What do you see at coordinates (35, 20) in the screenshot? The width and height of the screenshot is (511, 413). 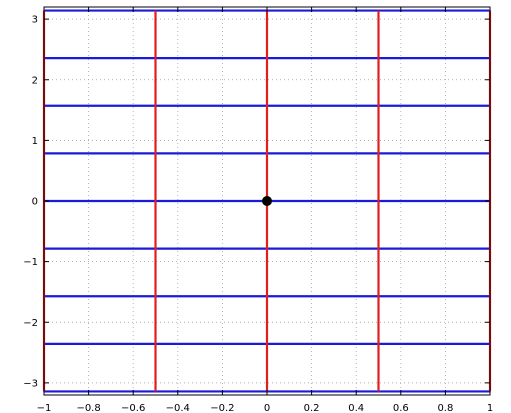 I see `y-tick-label: 3` at bounding box center [35, 20].